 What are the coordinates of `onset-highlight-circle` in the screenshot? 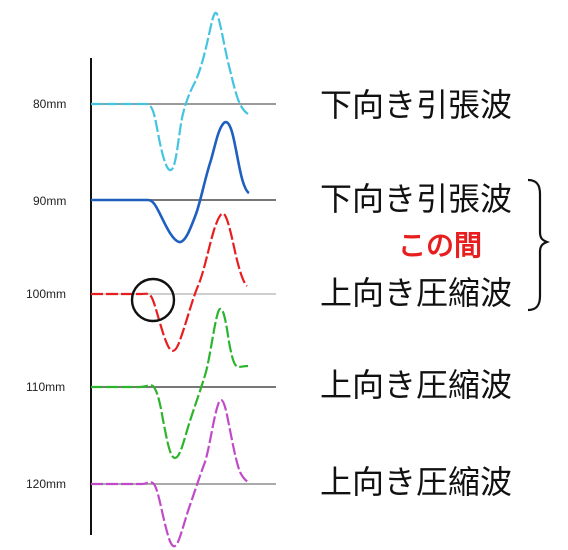 It's located at (153, 300).